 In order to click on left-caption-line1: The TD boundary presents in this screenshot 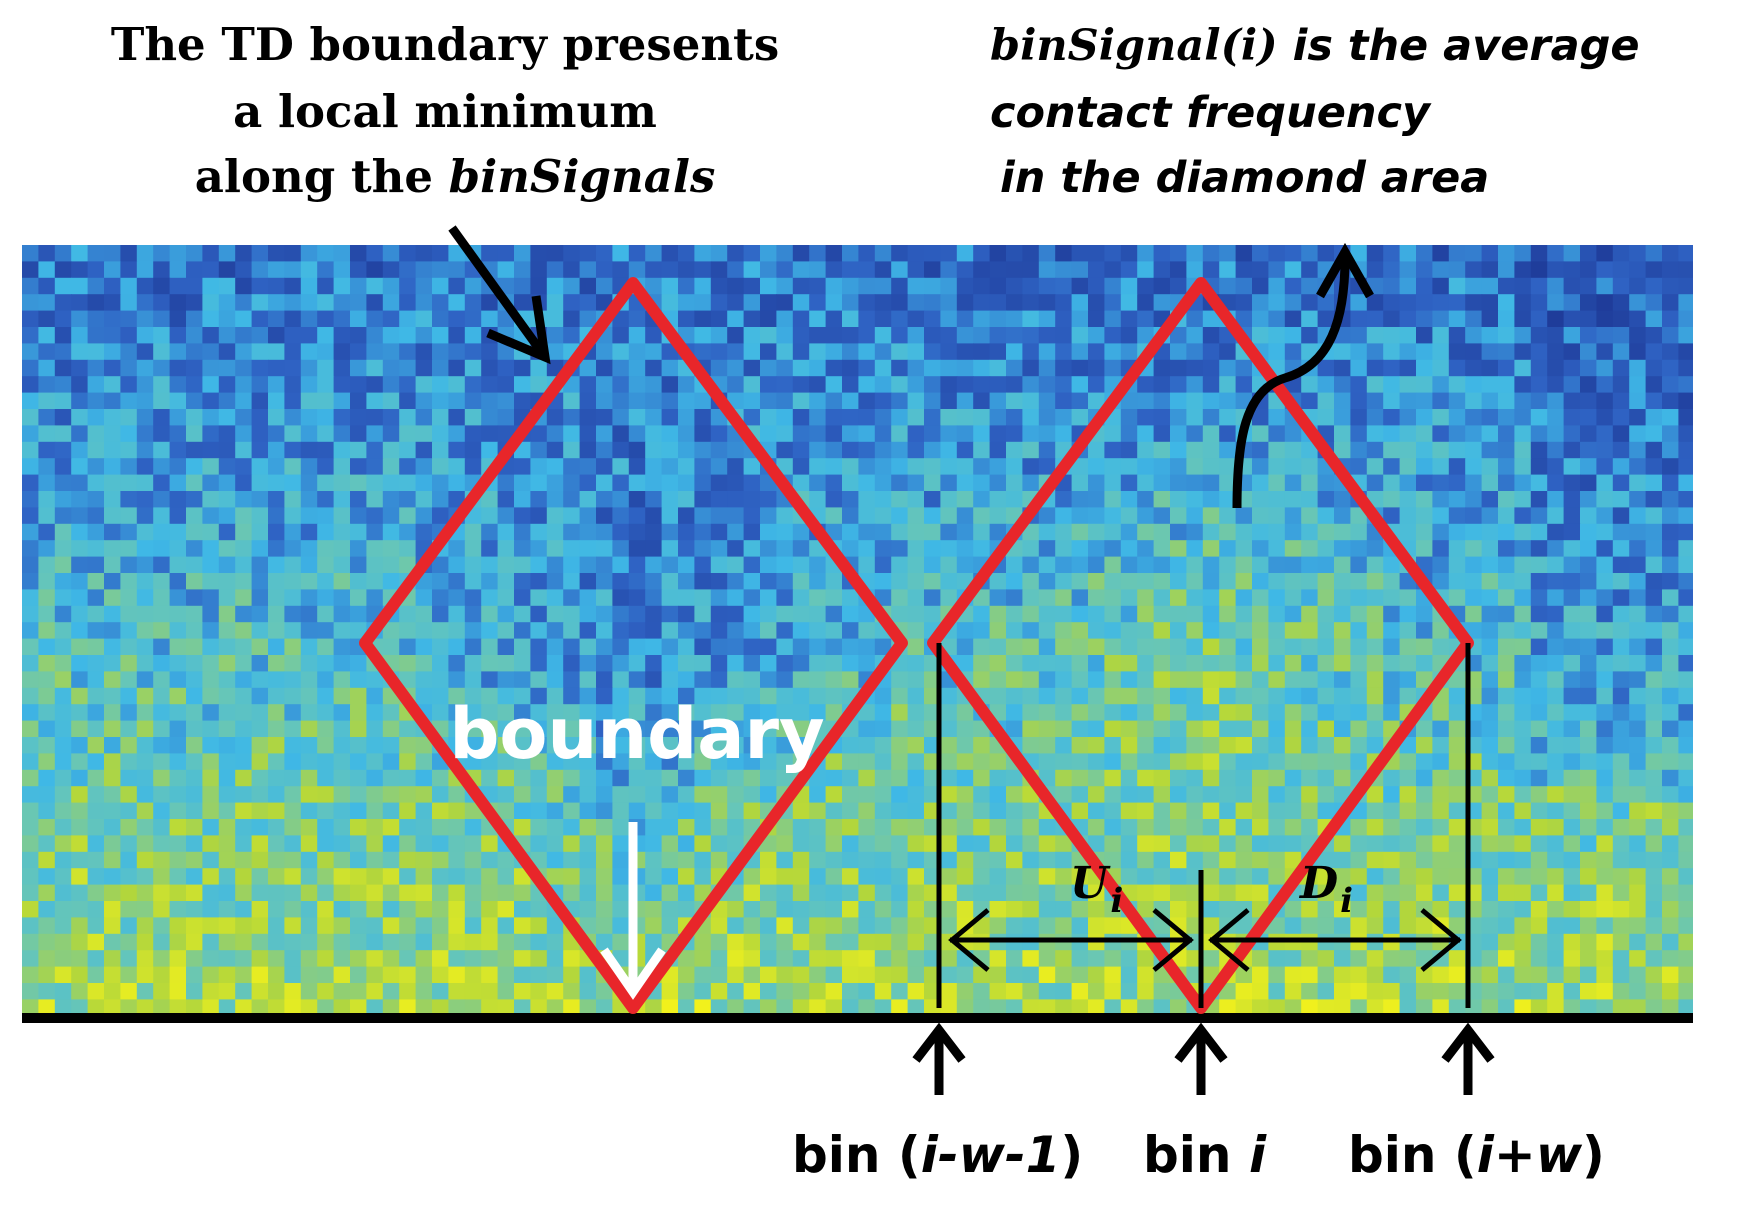, I will do `click(445, 44)`.